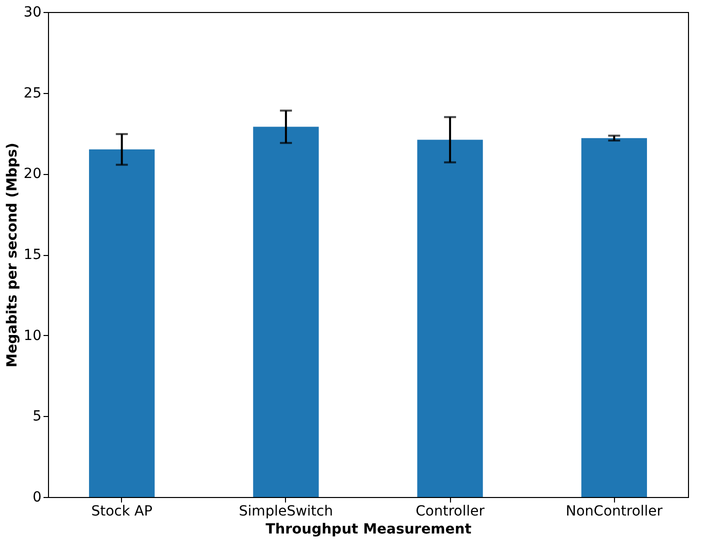  I want to click on y-tick-label: 5, so click(37, 416).